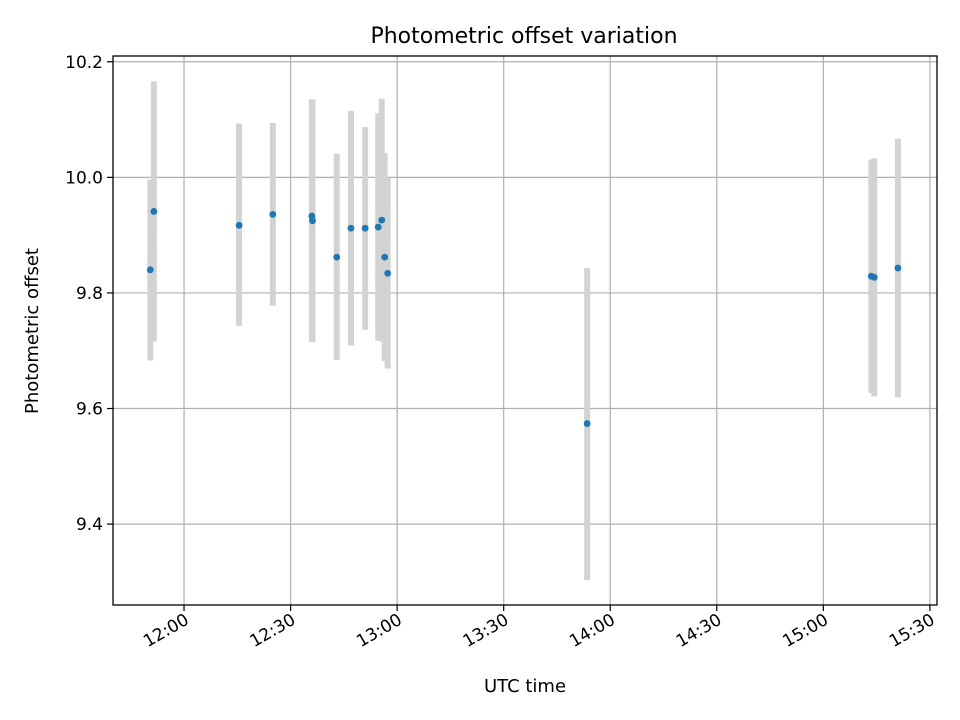 Image resolution: width=960 pixels, height=720 pixels. Describe the element at coordinates (486, 631) in the screenshot. I see `x-tick-label: 13:30` at that location.